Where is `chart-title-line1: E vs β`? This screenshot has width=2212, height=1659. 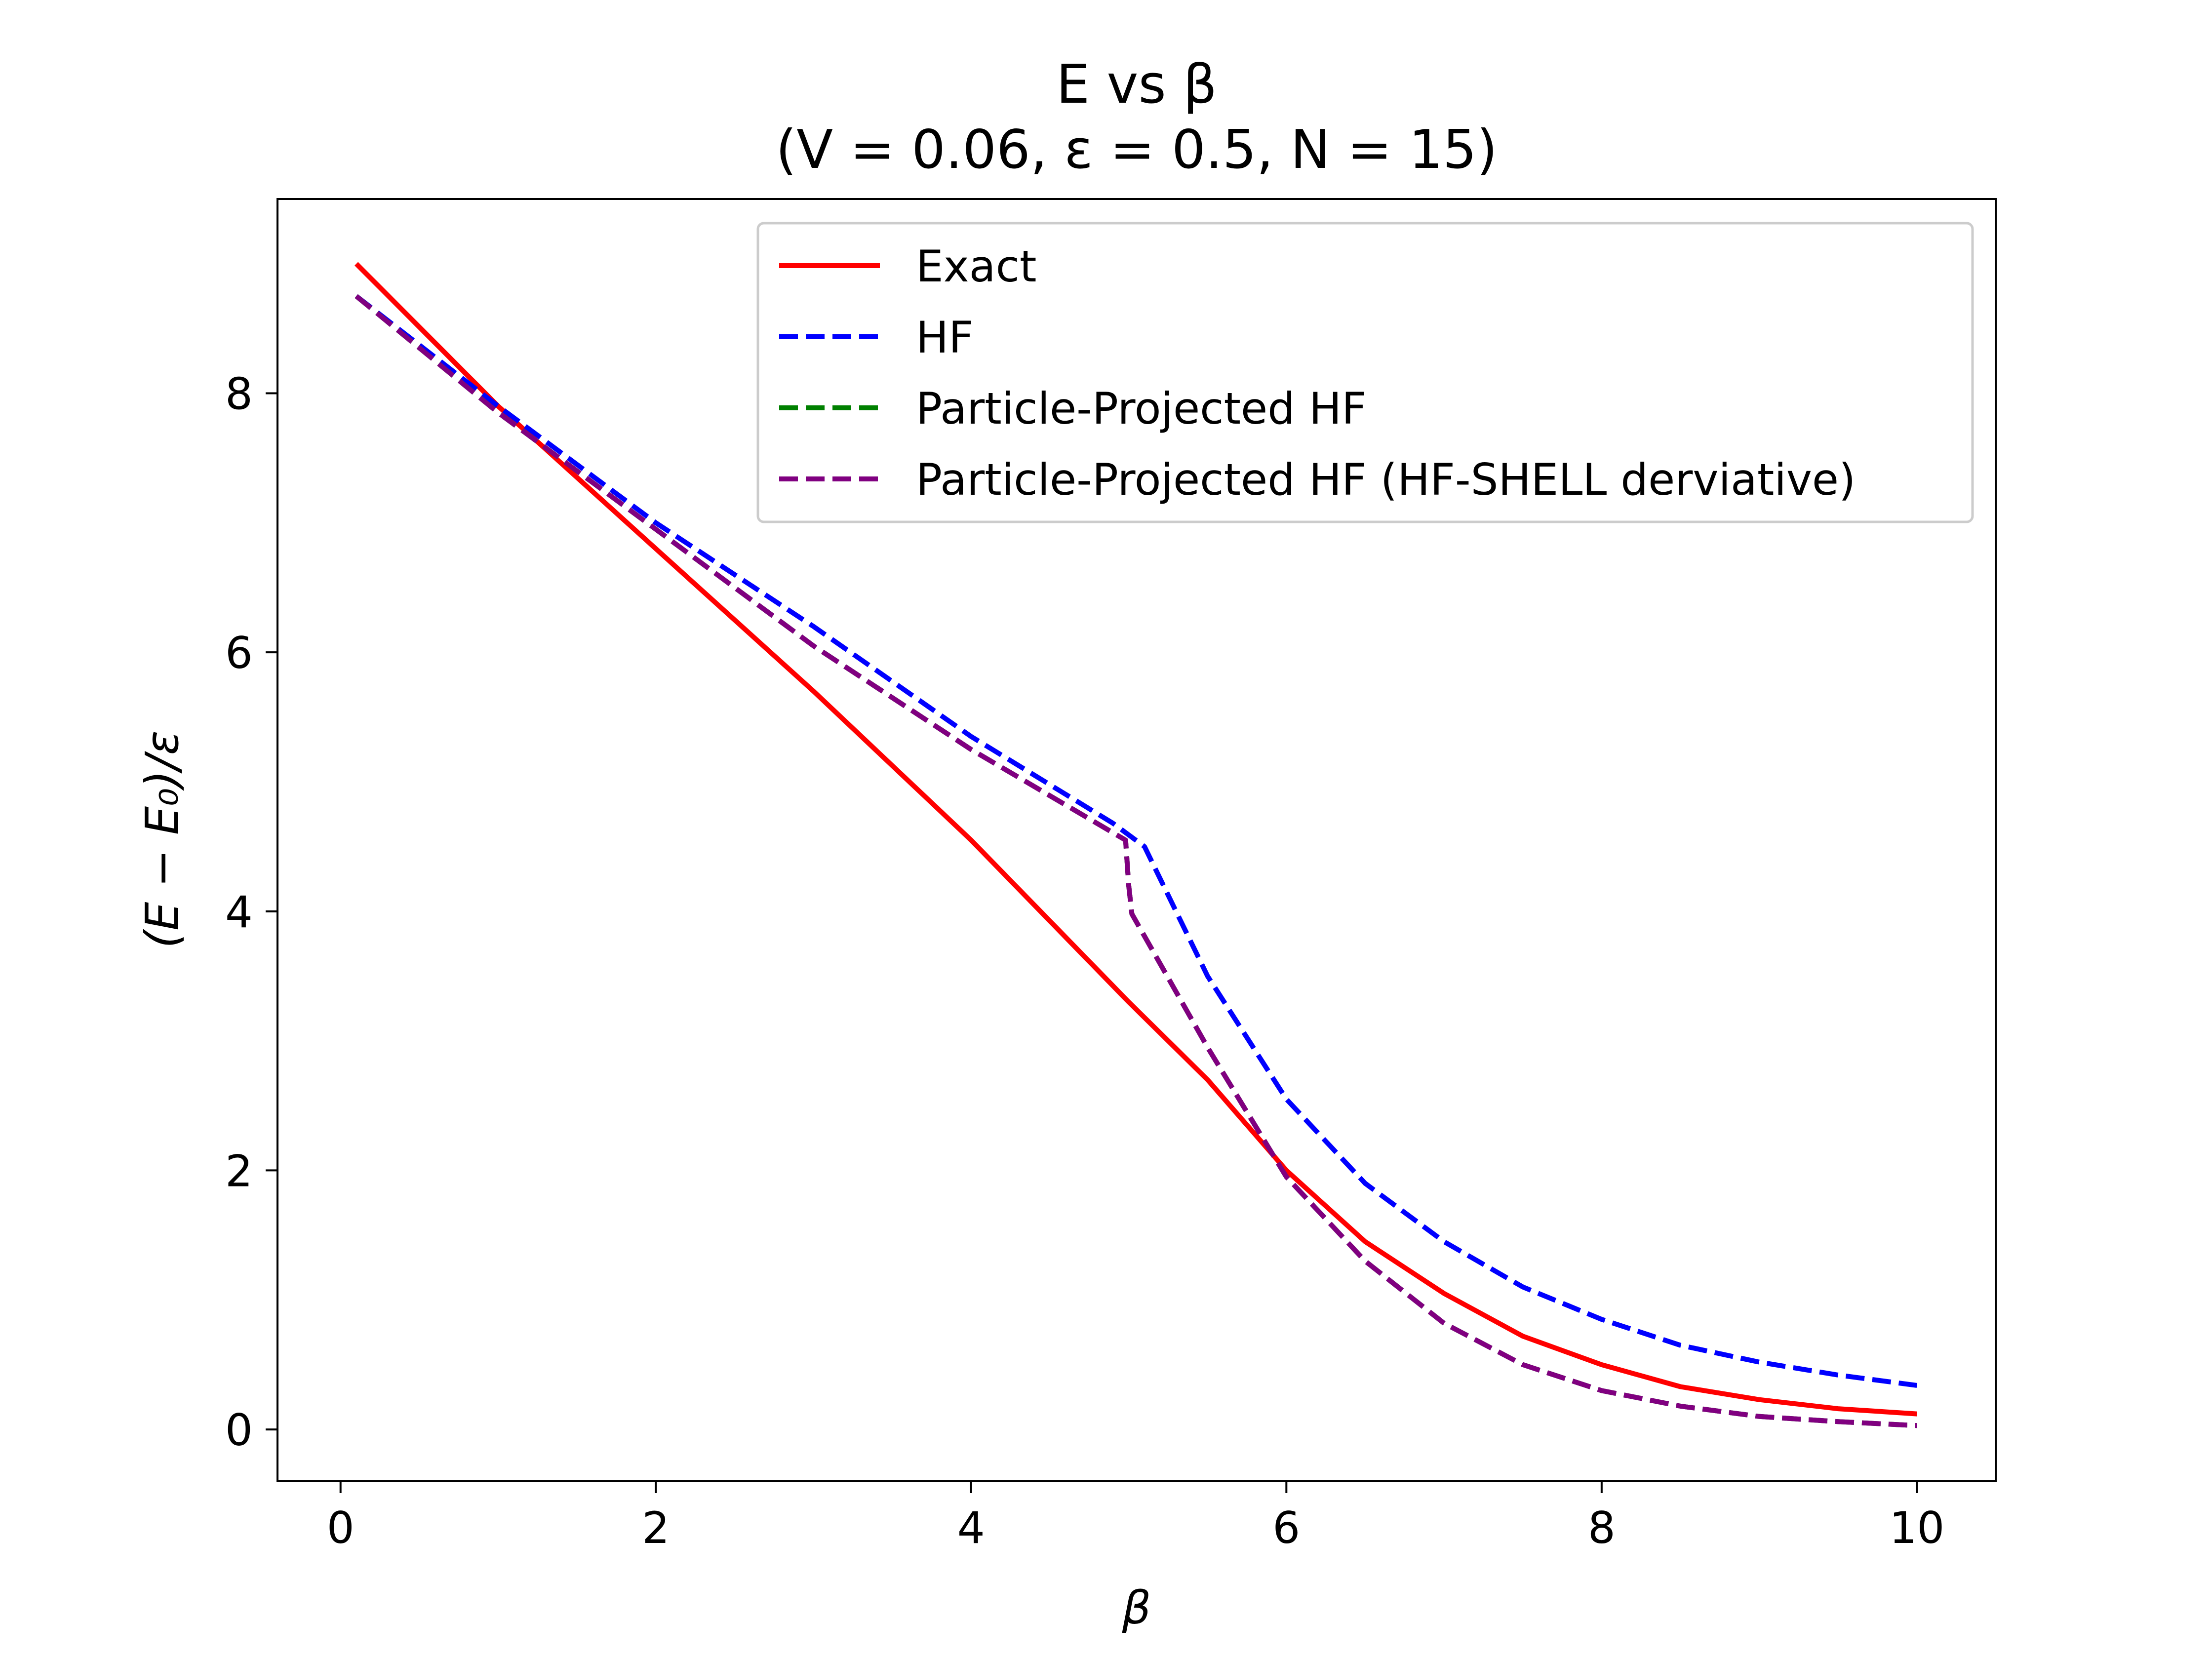
chart-title-line1: E vs β is located at coordinates (1136, 85).